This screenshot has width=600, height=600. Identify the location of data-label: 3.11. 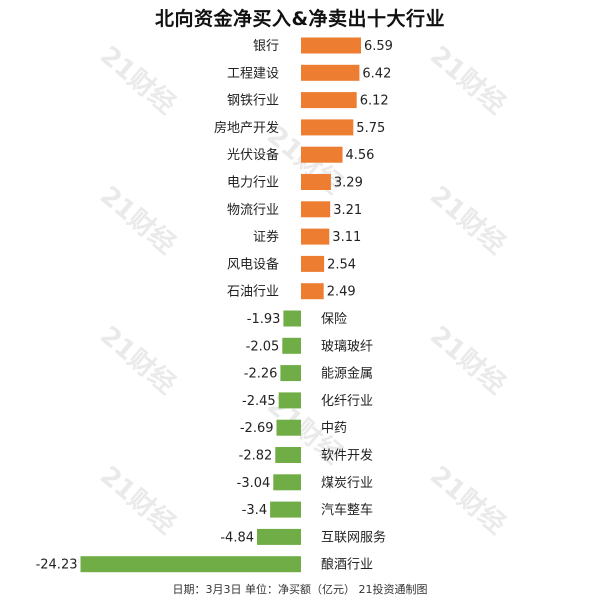
(346, 237).